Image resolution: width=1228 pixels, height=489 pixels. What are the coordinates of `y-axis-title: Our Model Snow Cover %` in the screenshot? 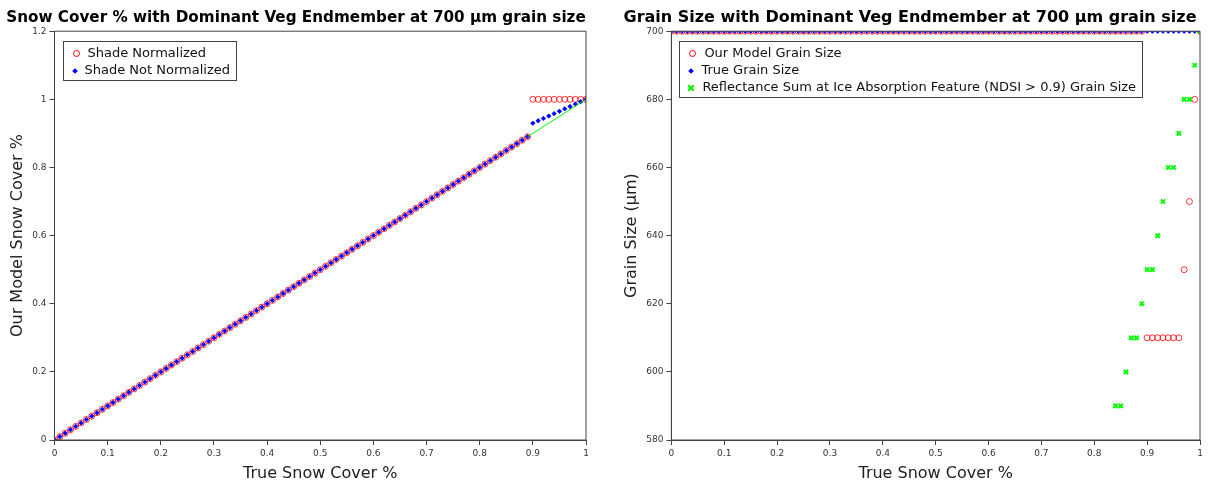 It's located at (16, 236).